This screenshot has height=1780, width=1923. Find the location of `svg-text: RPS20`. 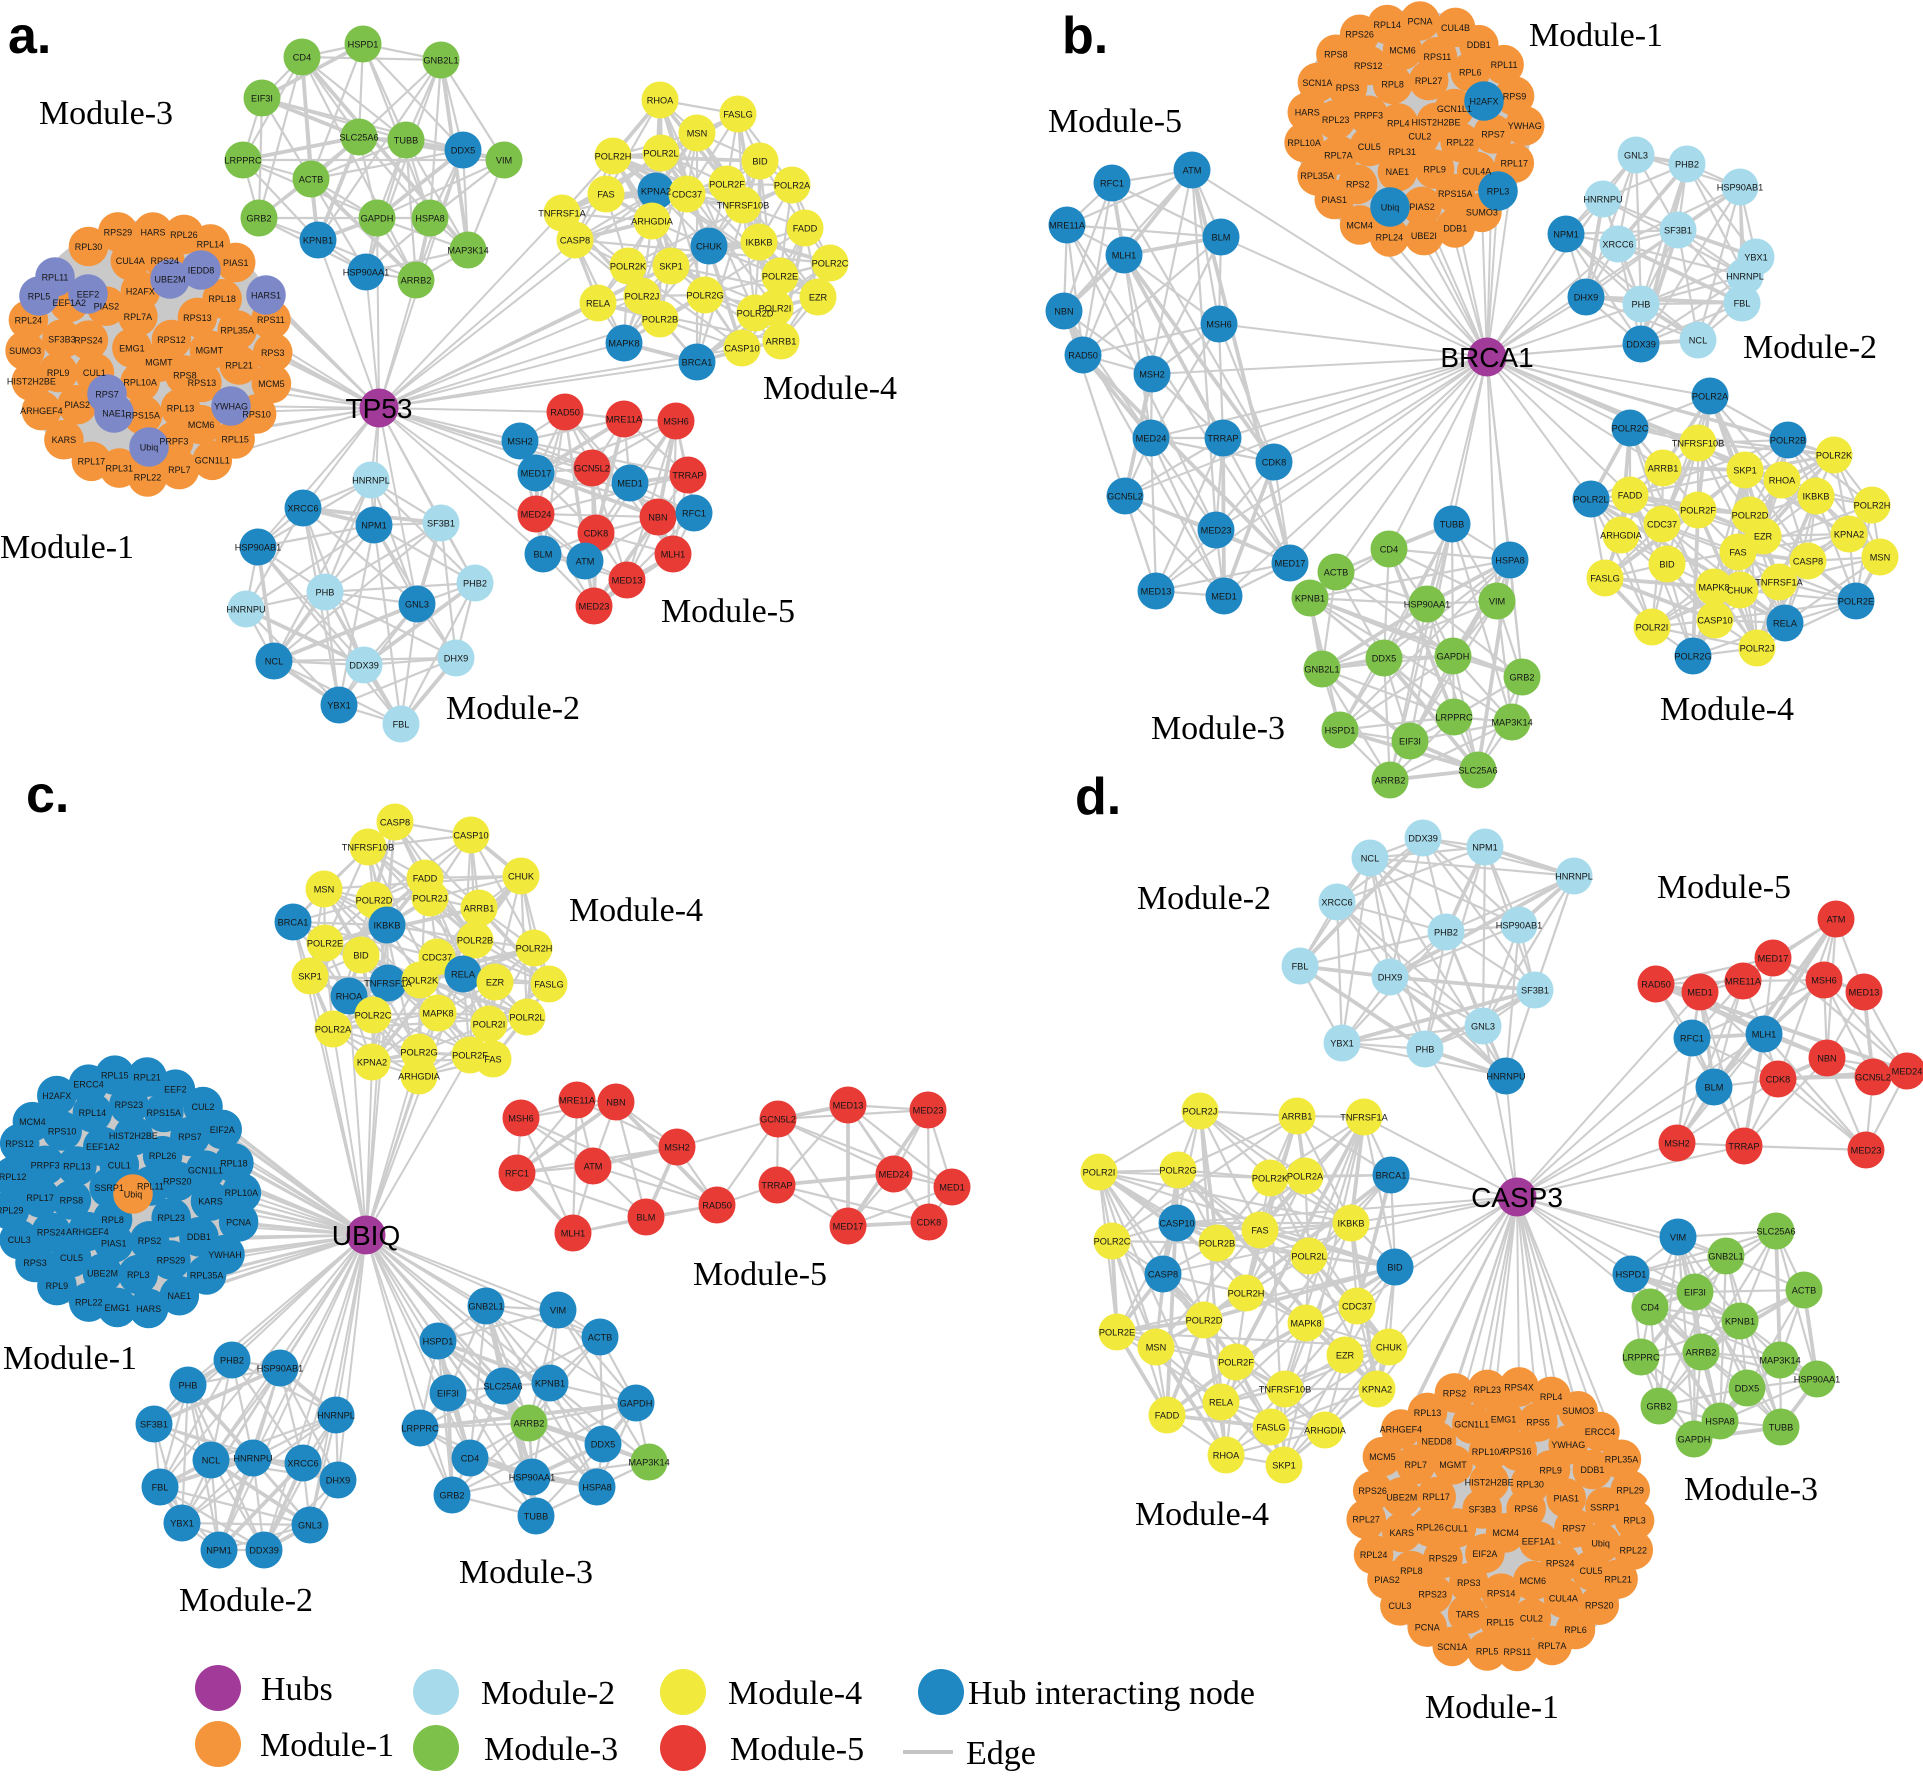

svg-text: RPS20 is located at coordinates (1599, 1606).